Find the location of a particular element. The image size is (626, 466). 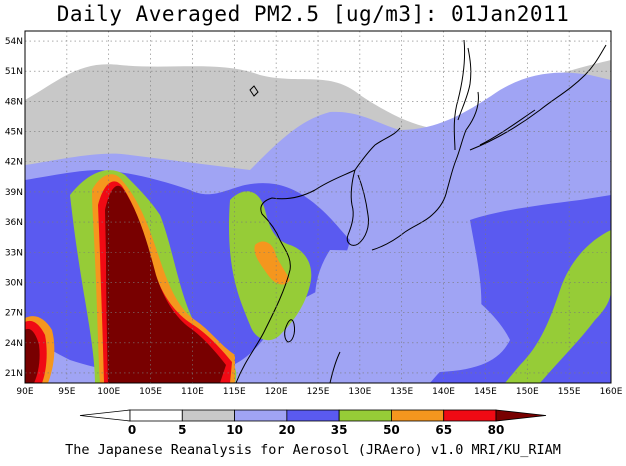

colorbar-label: 65 is located at coordinates (443, 430).